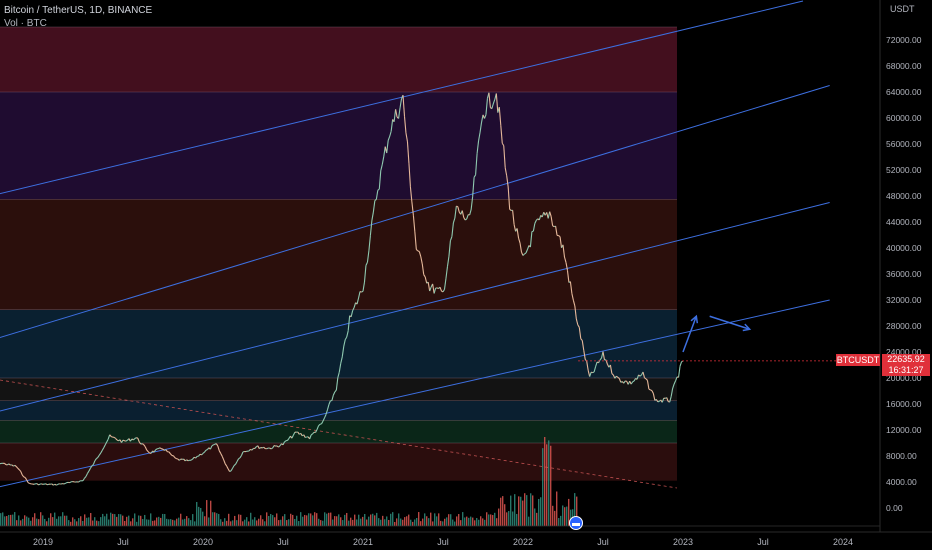 The width and height of the screenshot is (932, 550). Describe the element at coordinates (576, 523) in the screenshot. I see `us-flag-icon` at that location.